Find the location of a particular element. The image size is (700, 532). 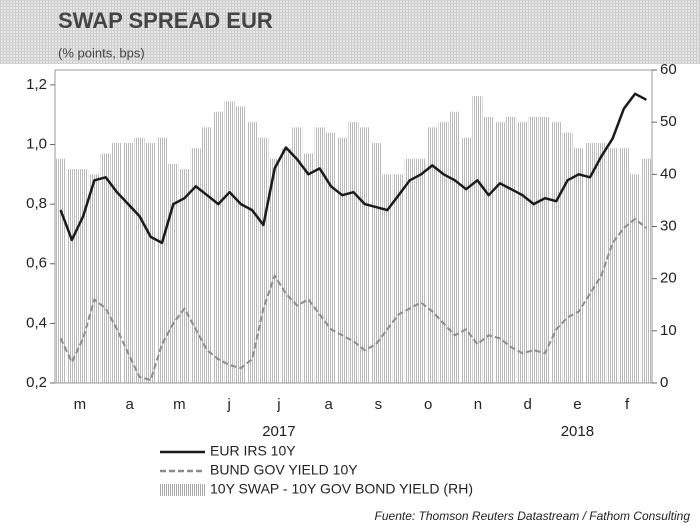

x-tick-label: s is located at coordinates (379, 404).